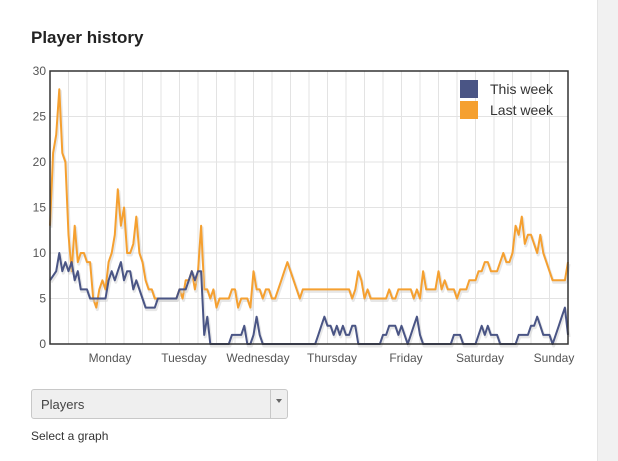 This screenshot has width=618, height=461. Describe the element at coordinates (257, 358) in the screenshot. I see `x-tick-label: Wednesday` at that location.